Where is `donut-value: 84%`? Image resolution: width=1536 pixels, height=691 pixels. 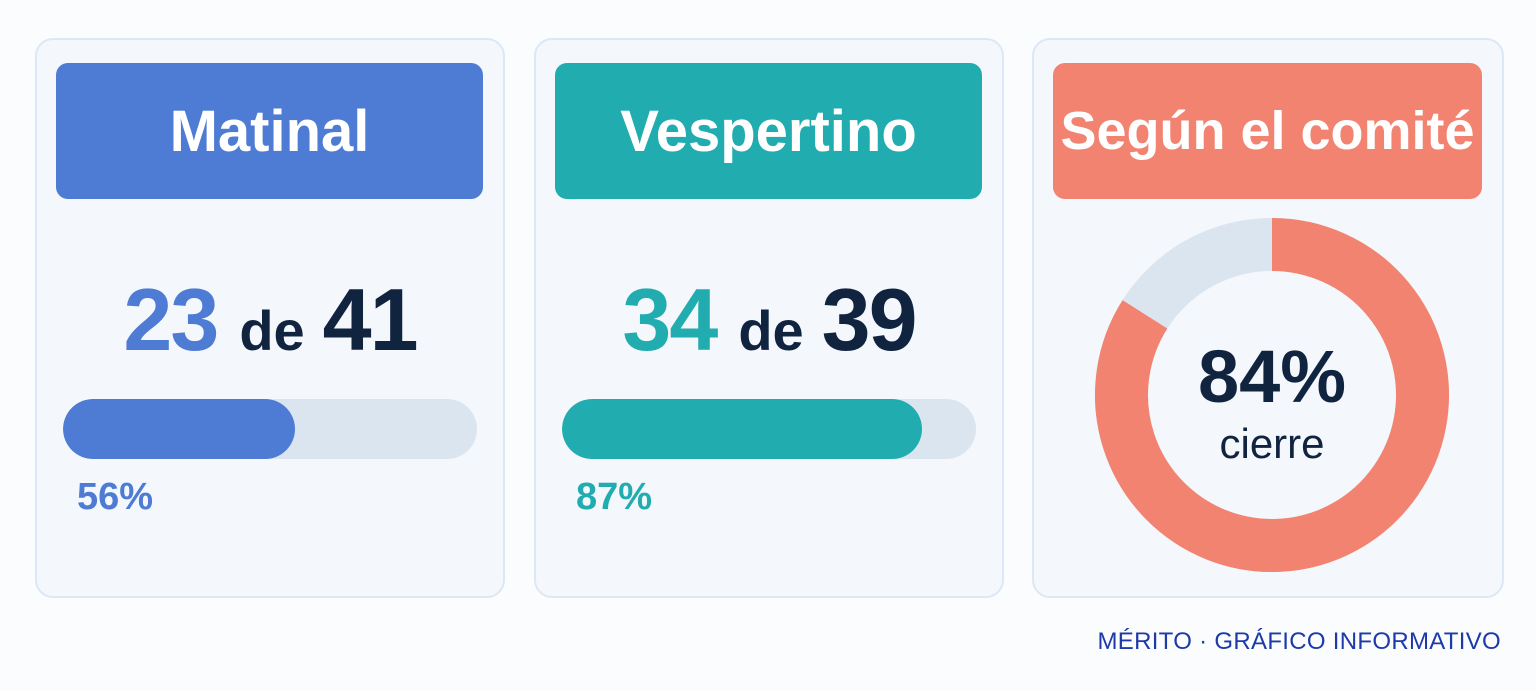 donut-value: 84% is located at coordinates (1272, 376).